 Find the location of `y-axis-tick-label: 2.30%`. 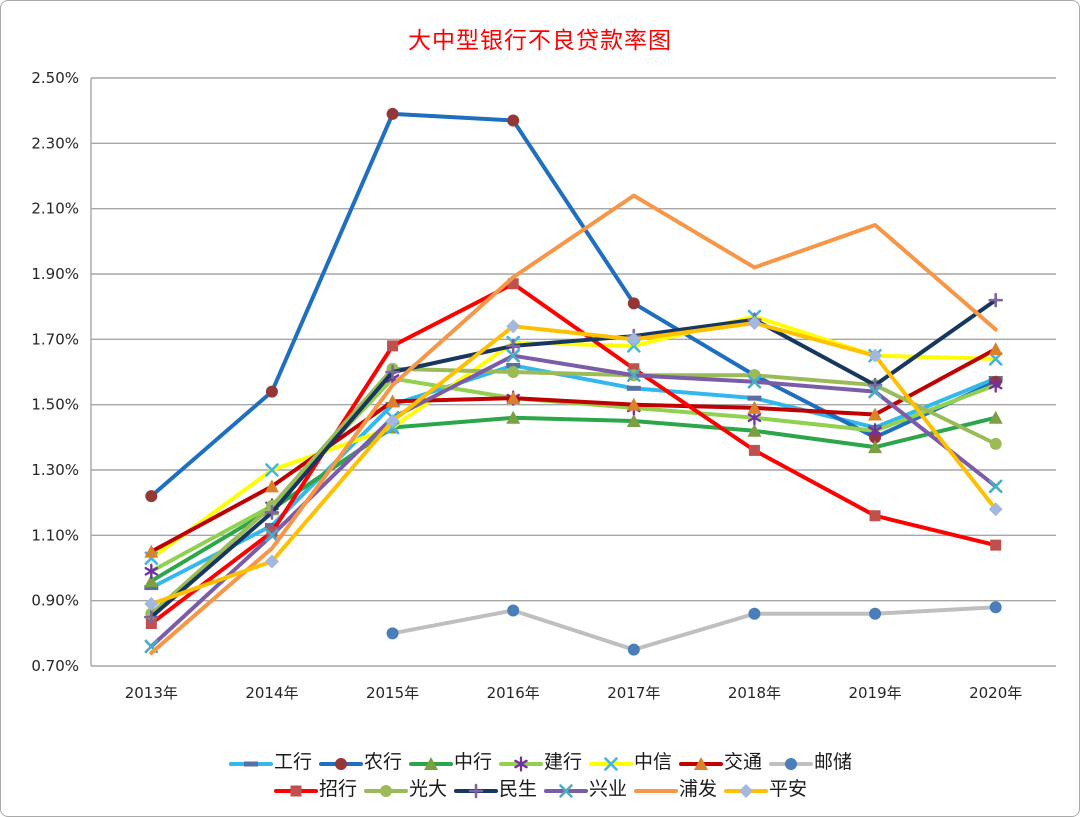

y-axis-tick-label: 2.30% is located at coordinates (55, 143).